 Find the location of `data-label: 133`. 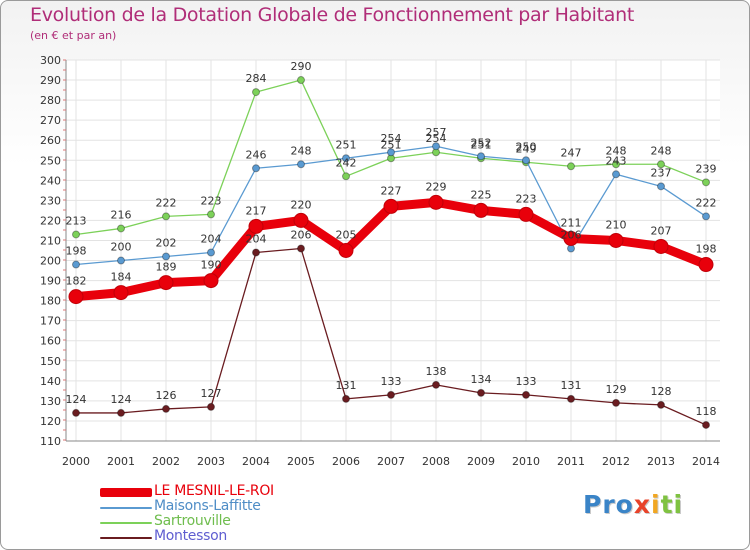

data-label: 133 is located at coordinates (391, 381).